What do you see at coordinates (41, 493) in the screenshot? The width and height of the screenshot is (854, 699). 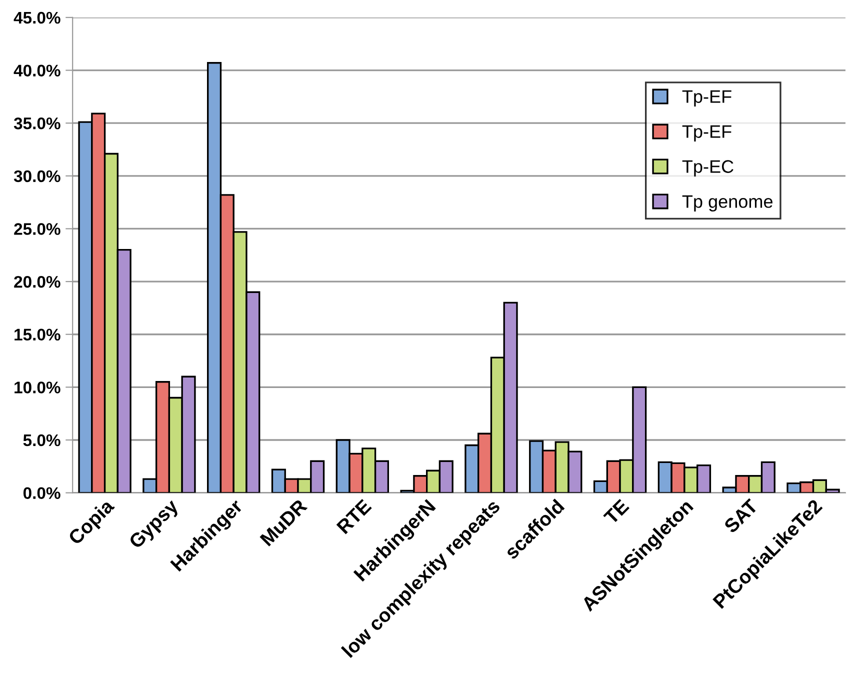 I see `y-tick-label: 0.0%` at bounding box center [41, 493].